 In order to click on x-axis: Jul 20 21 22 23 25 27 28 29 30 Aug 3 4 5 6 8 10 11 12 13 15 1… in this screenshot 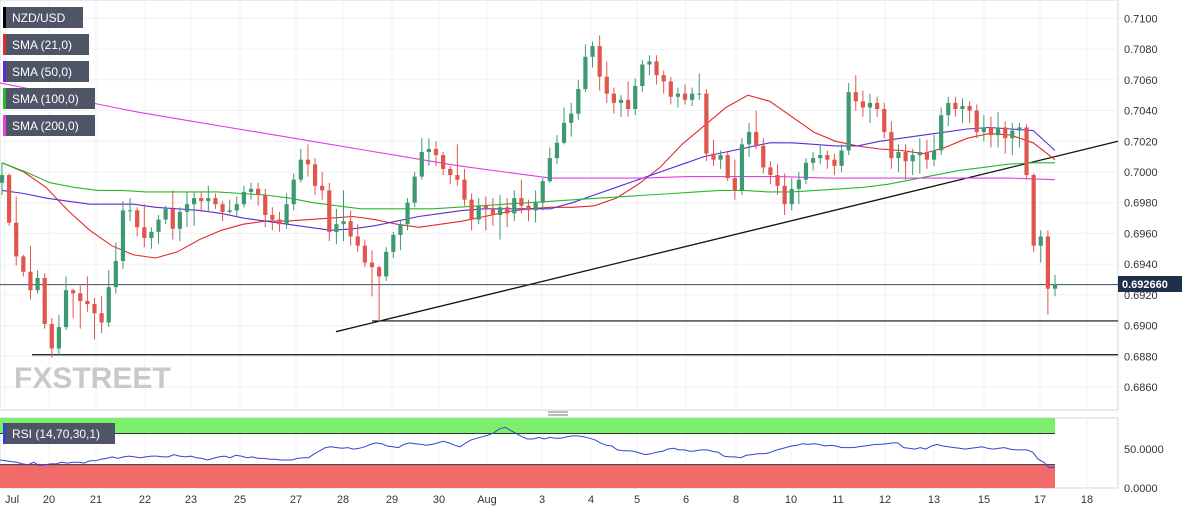, I will do `click(549, 500)`.